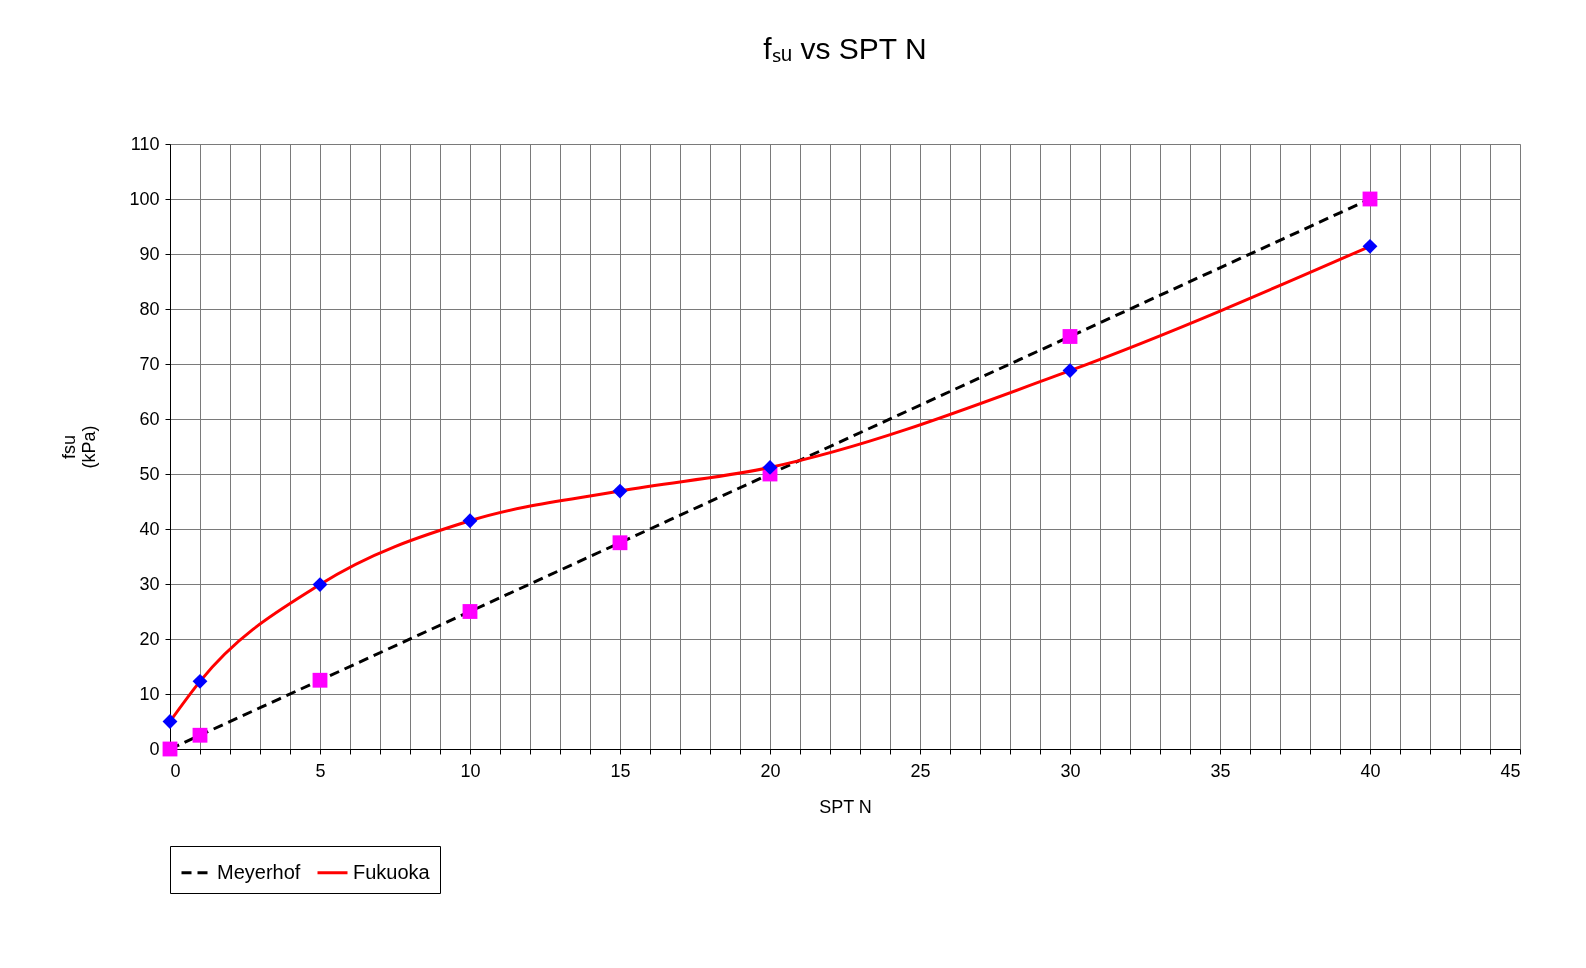 The image size is (1586, 968). Describe the element at coordinates (1070, 770) in the screenshot. I see `x-tick-label: 30` at that location.